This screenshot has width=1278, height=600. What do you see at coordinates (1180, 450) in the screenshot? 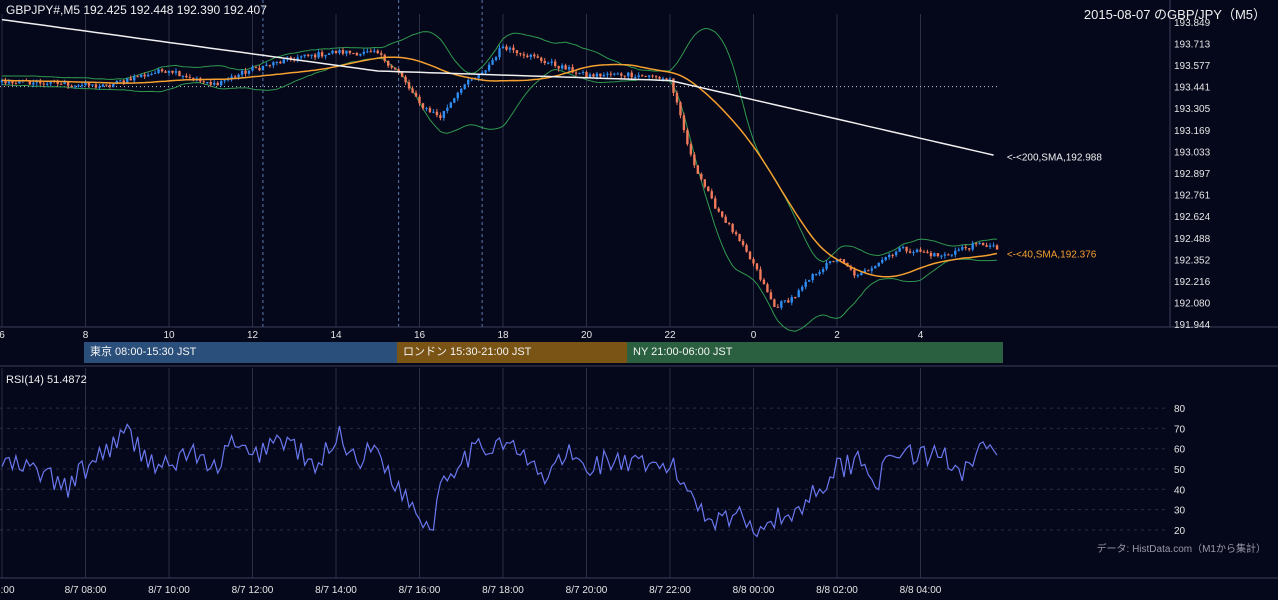
I see `rsi-tick-label: 60` at bounding box center [1180, 450].